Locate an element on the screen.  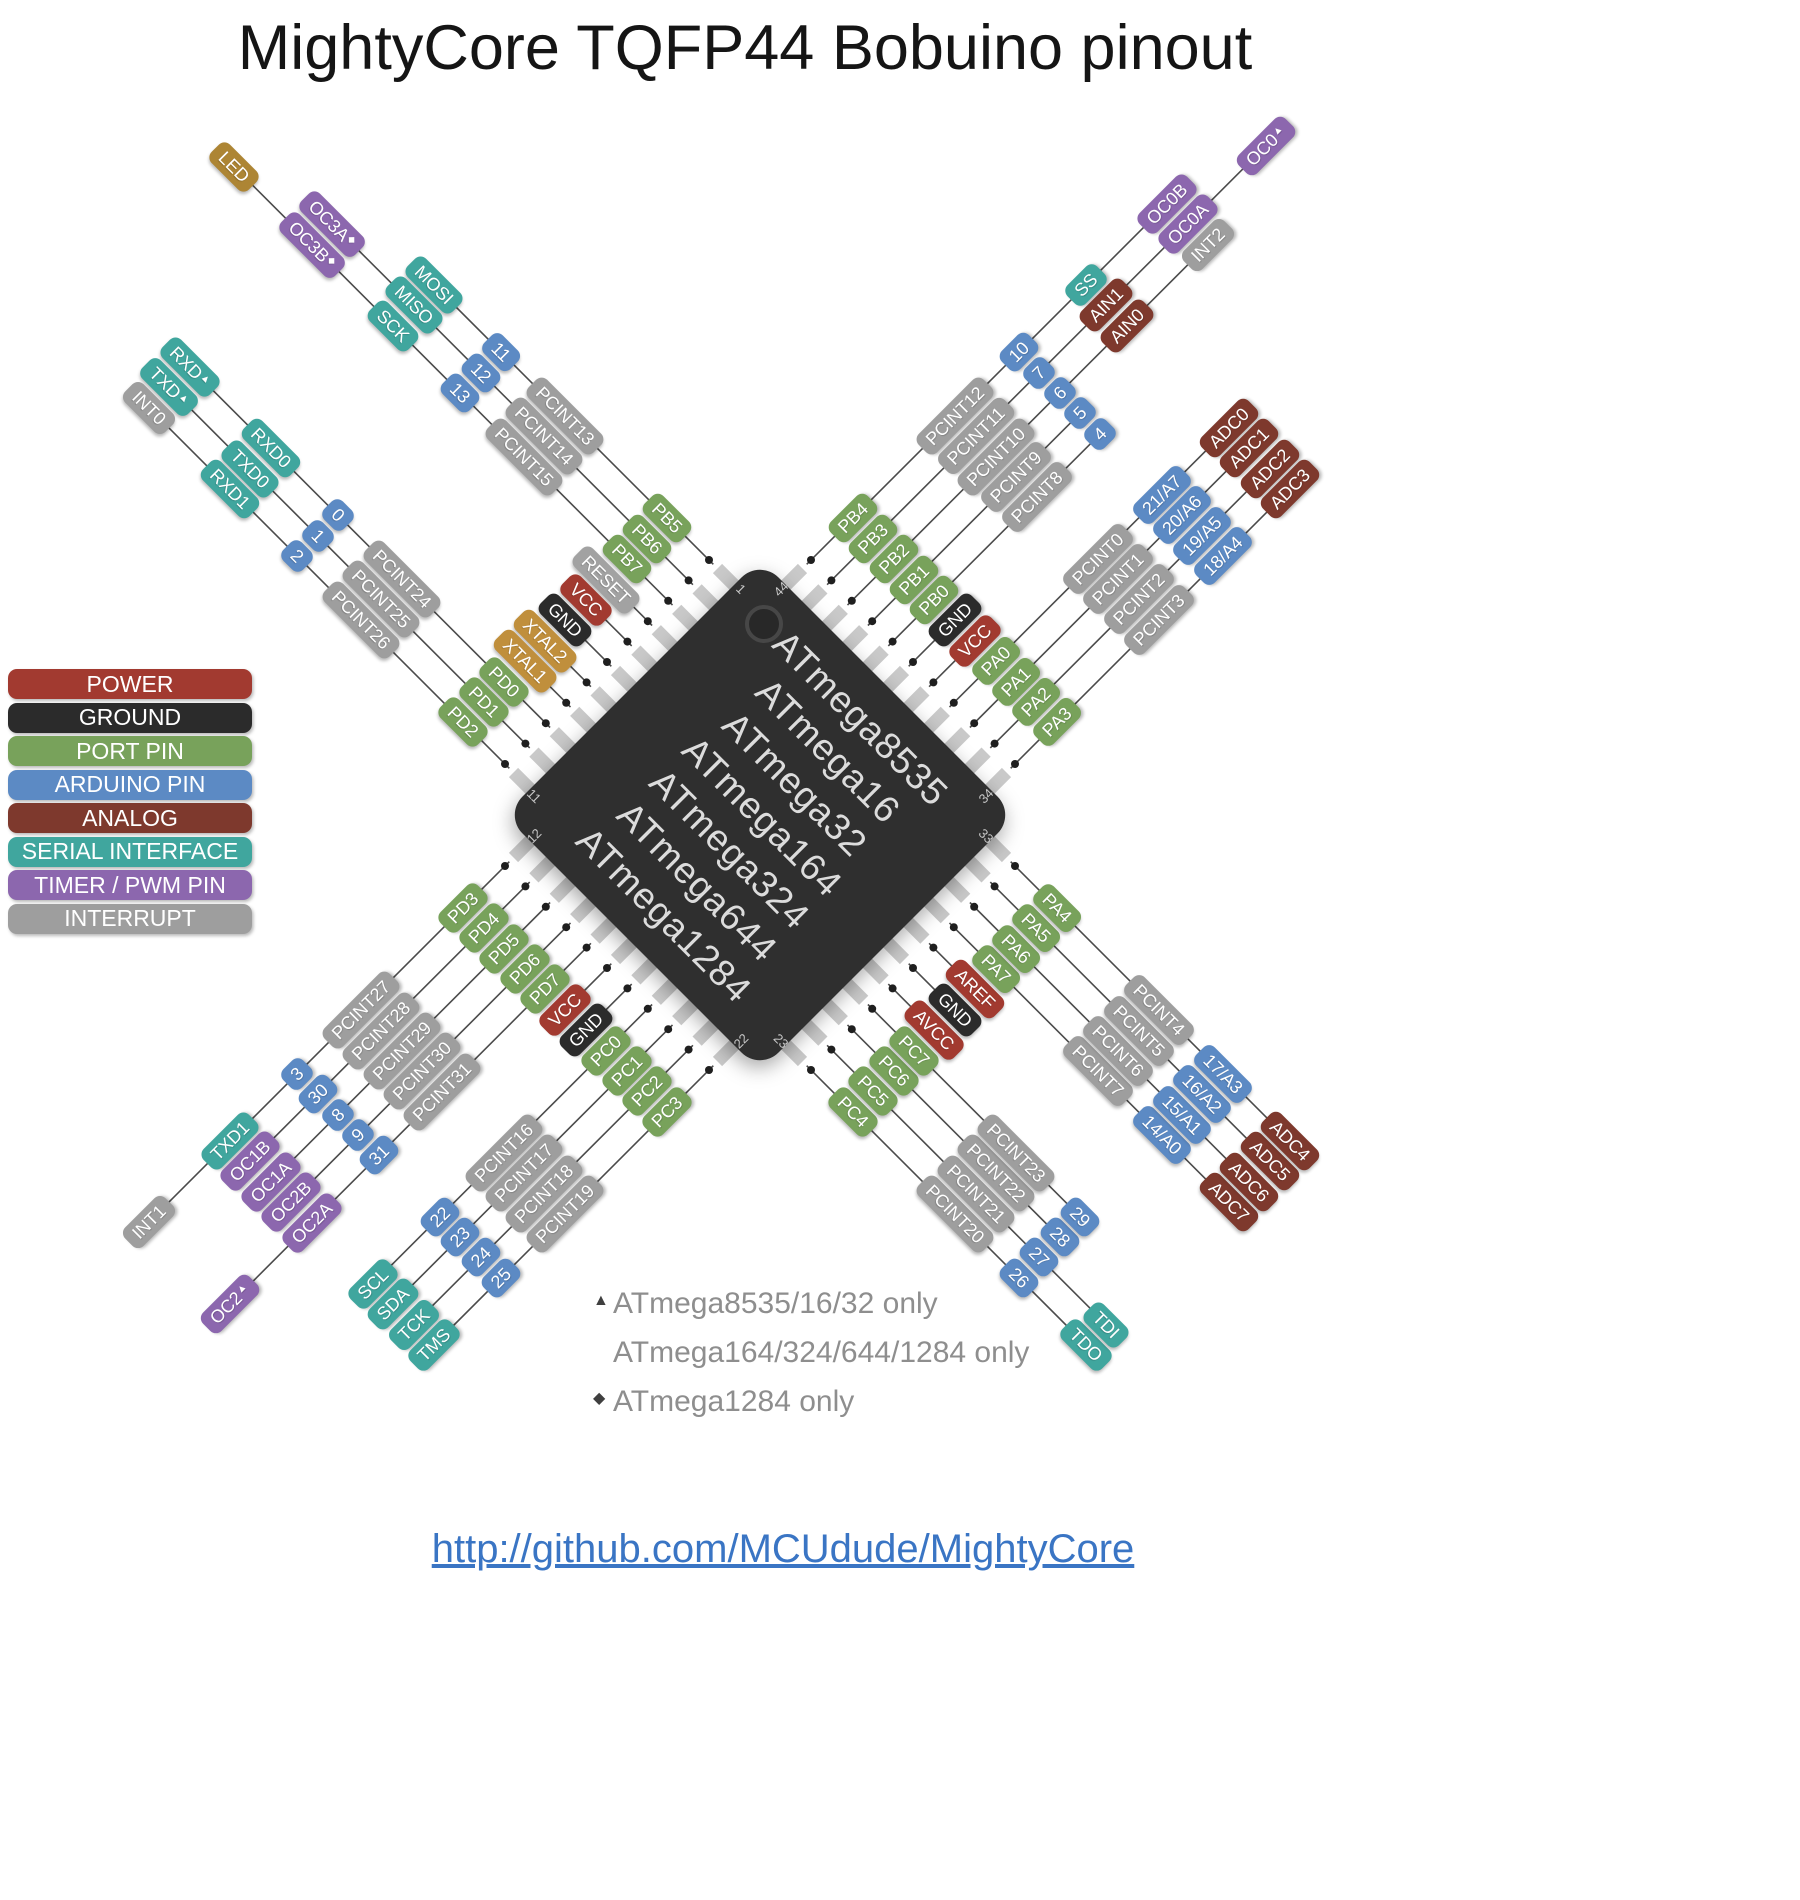
legend-serial-interface: SERIAL INTERFACE is located at coordinates (130, 851).